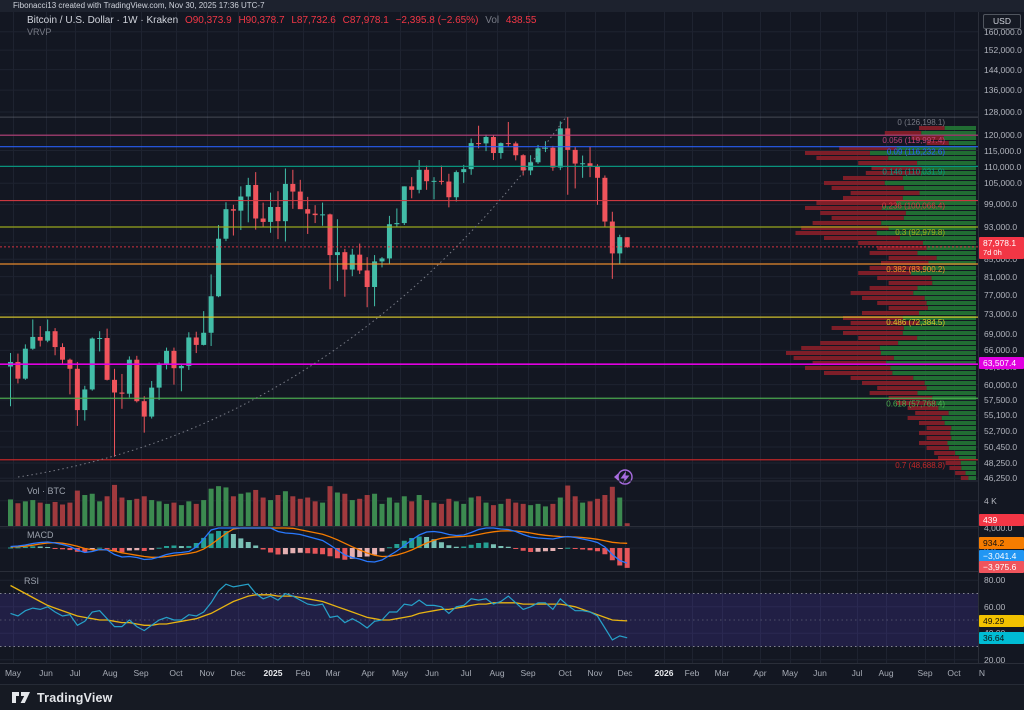 The height and width of the screenshot is (710, 1024). Describe the element at coordinates (998, 528) in the screenshot. I see `macd-tick: 4,000.0` at that location.